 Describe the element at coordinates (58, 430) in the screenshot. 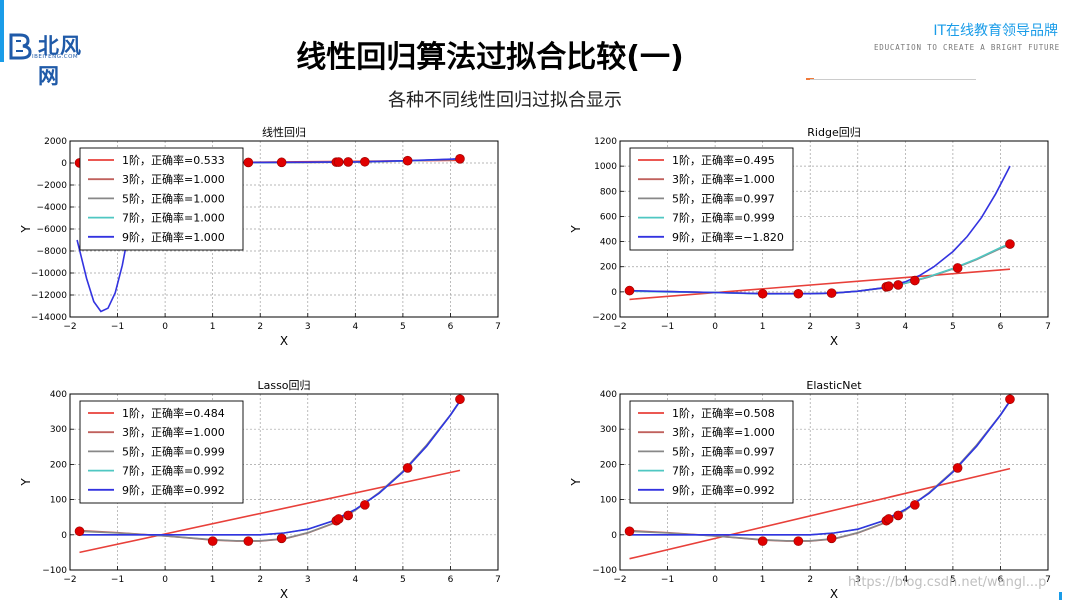

I see `y-tick-label: 300` at that location.